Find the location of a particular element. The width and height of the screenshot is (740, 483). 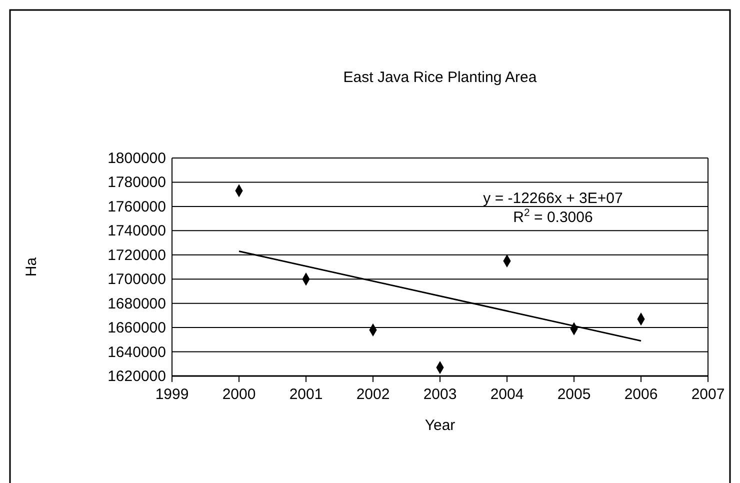

y-tick-label: 1780000 is located at coordinates (137, 183).